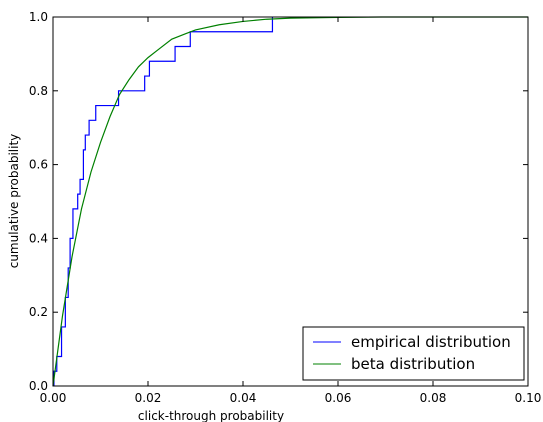 This screenshot has height=422, width=543. What do you see at coordinates (211, 415) in the screenshot?
I see `x-axis-label: click-through probability` at bounding box center [211, 415].